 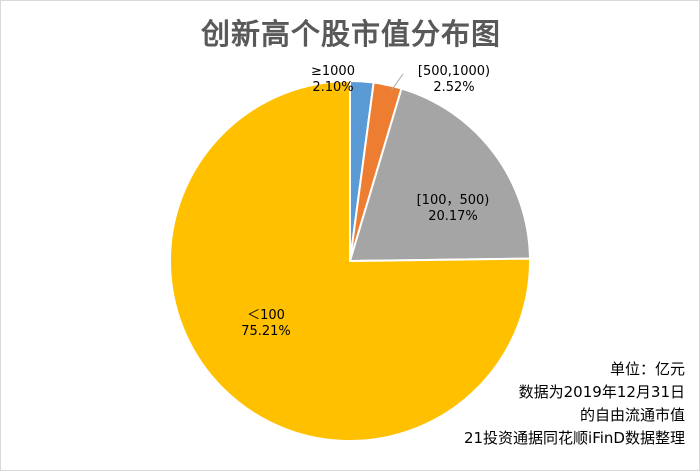 What do you see at coordinates (439, 175) in the screenshot?
I see `pie-slice` at bounding box center [439, 175].